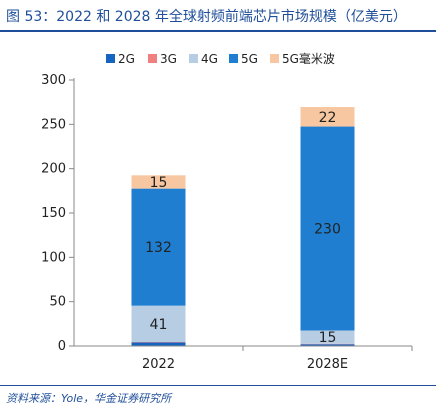  I want to click on bar-segment-4G-2022, so click(158, 324).